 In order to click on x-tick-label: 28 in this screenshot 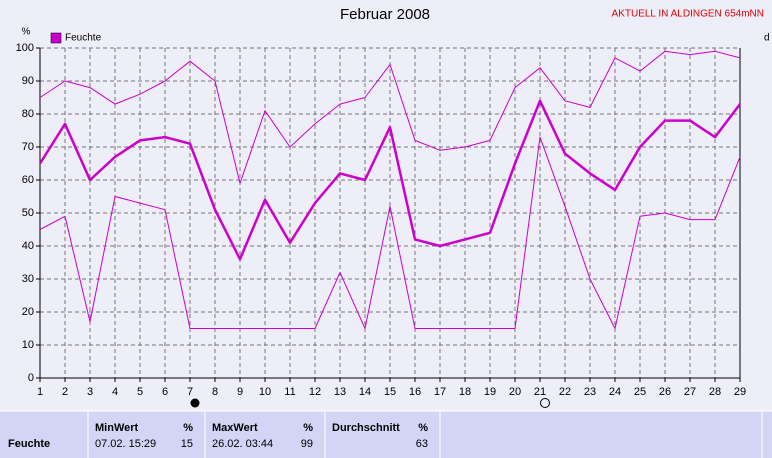, I will do `click(715, 392)`.